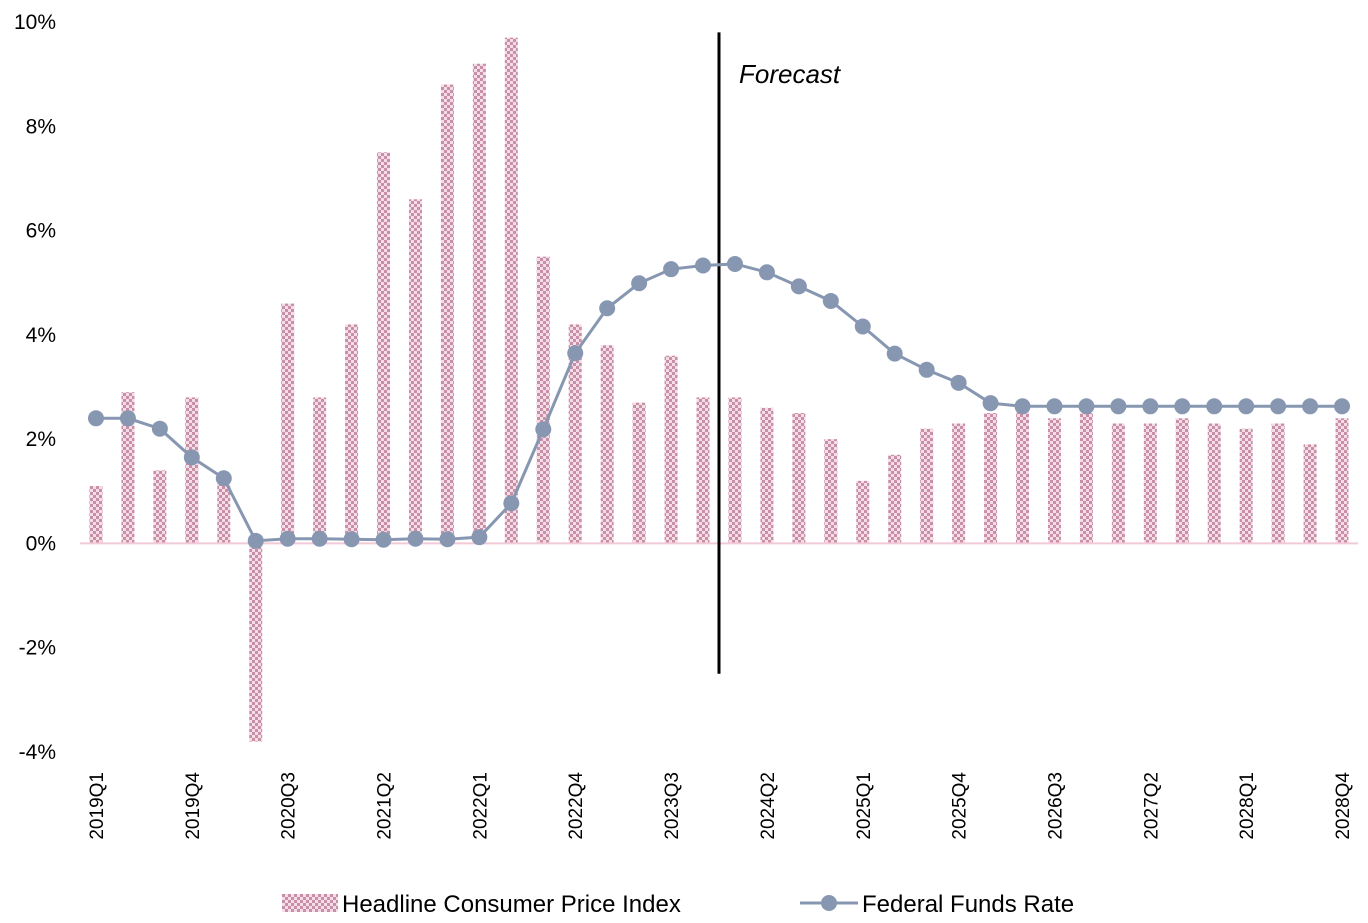 This screenshot has width=1368, height=923. I want to click on x-tick-label: 2023Q3, so click(672, 806).